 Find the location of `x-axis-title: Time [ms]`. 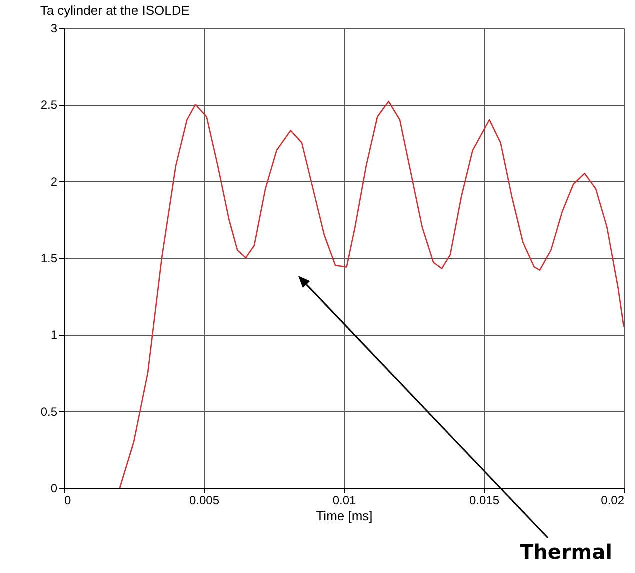

x-axis-title: Time [ms] is located at coordinates (344, 516).